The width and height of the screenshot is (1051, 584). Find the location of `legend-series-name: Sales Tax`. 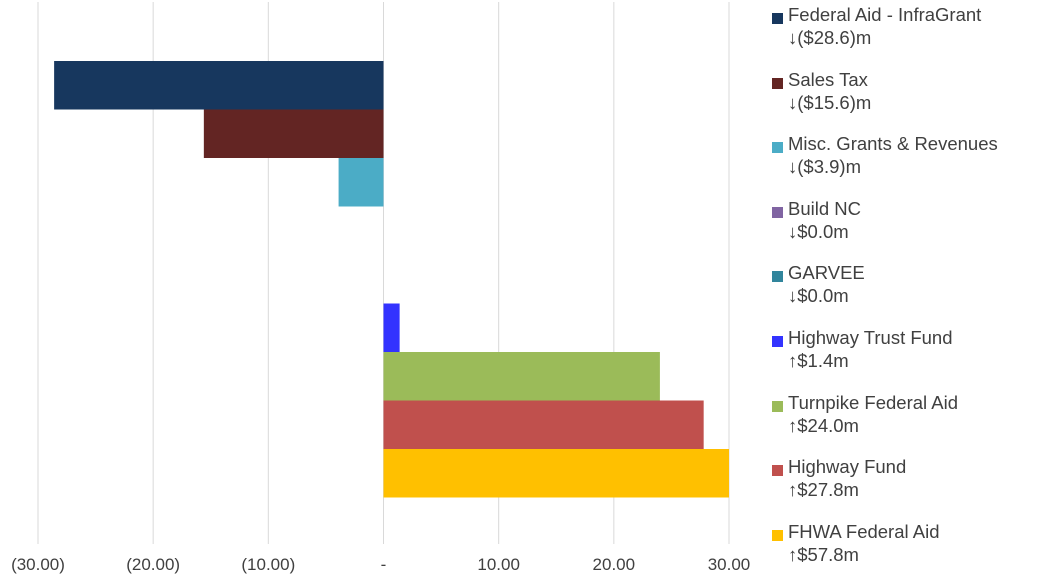

legend-series-name: Sales Tax is located at coordinates (828, 79).